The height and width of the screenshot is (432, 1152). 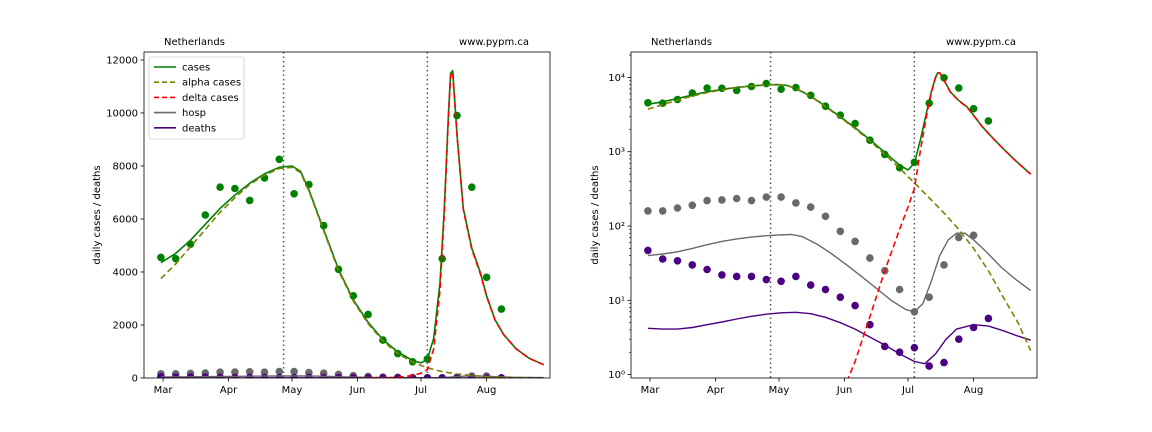 What do you see at coordinates (487, 390) in the screenshot?
I see `x-tick-label: Aug` at bounding box center [487, 390].